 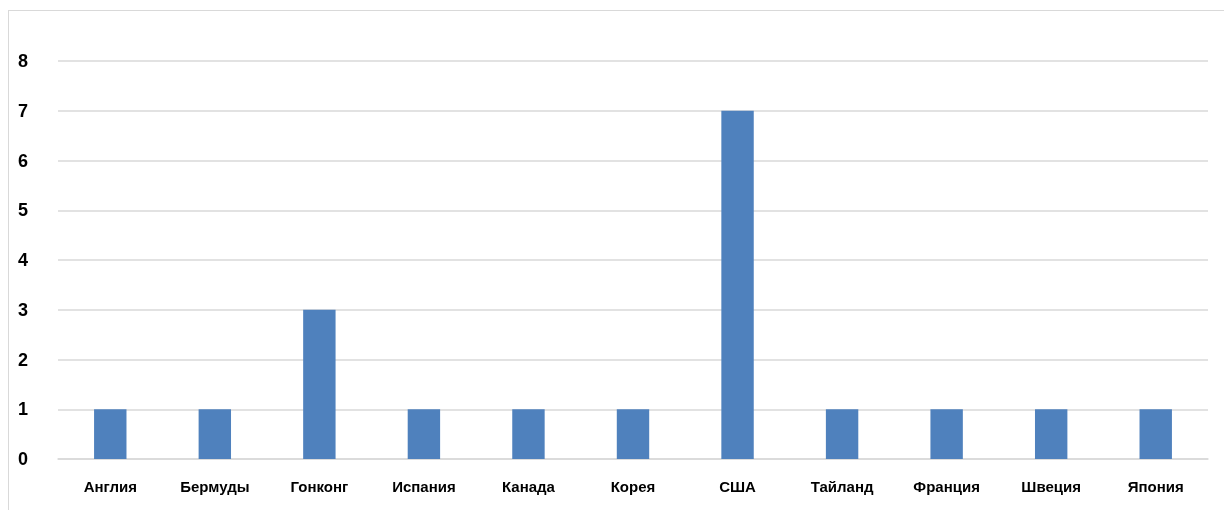 I want to click on y-tick-label: 0, so click(x=22, y=459).